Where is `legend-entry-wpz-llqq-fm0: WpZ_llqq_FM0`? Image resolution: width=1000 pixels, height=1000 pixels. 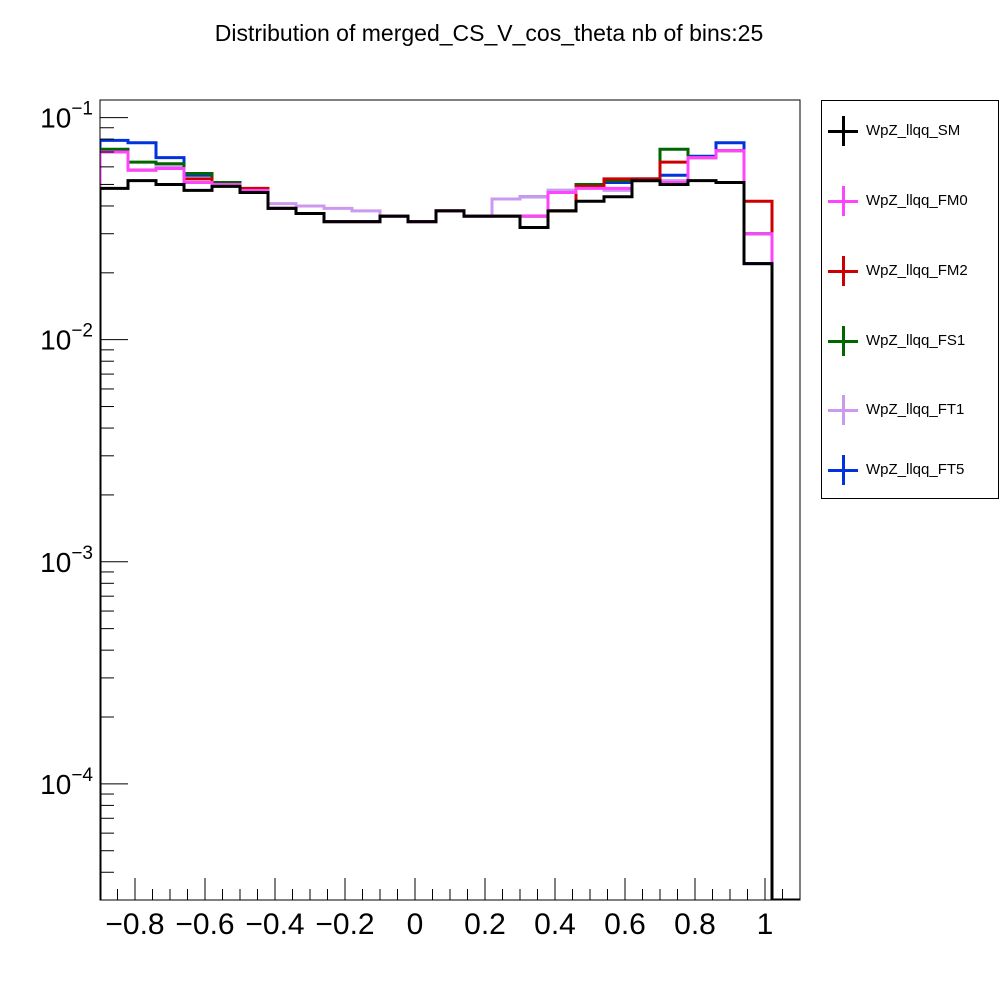 legend-entry-wpz-llqq-fm0: WpZ_llqq_FM0 is located at coordinates (910, 201).